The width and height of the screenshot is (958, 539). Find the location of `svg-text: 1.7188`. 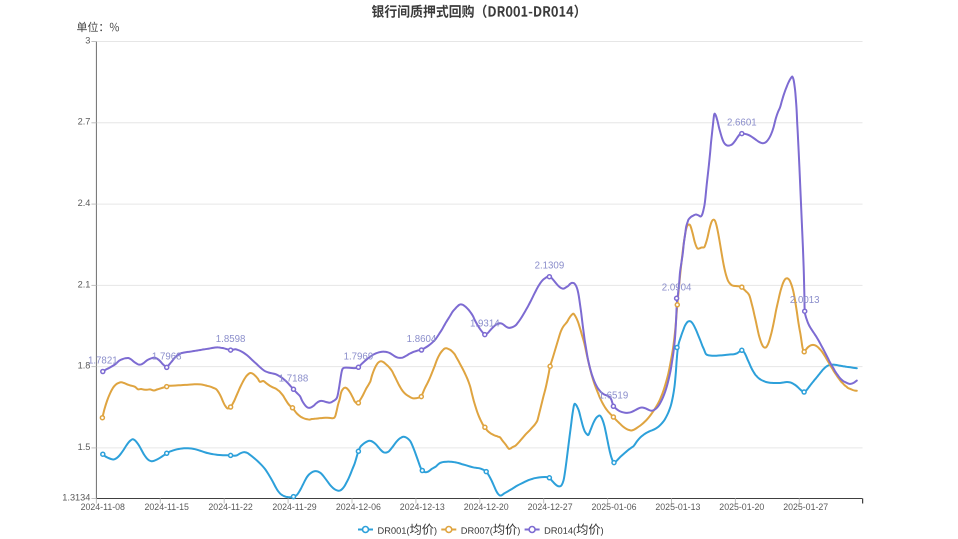

svg-text: 1.7188 is located at coordinates (294, 378).